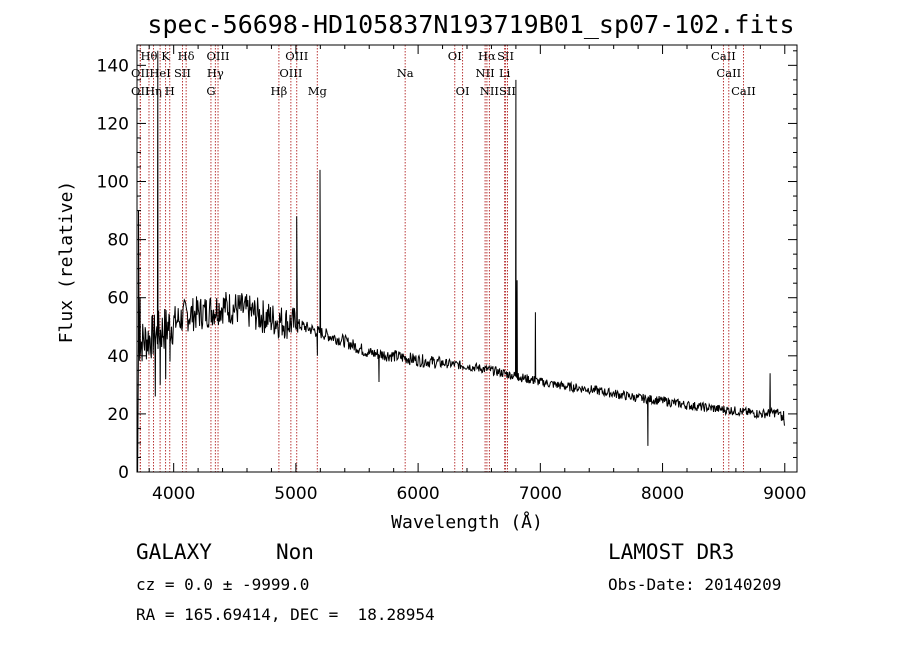 Image resolution: width=900 pixels, height=649 pixels. I want to click on y-tick-label-1: 20, so click(118, 415).